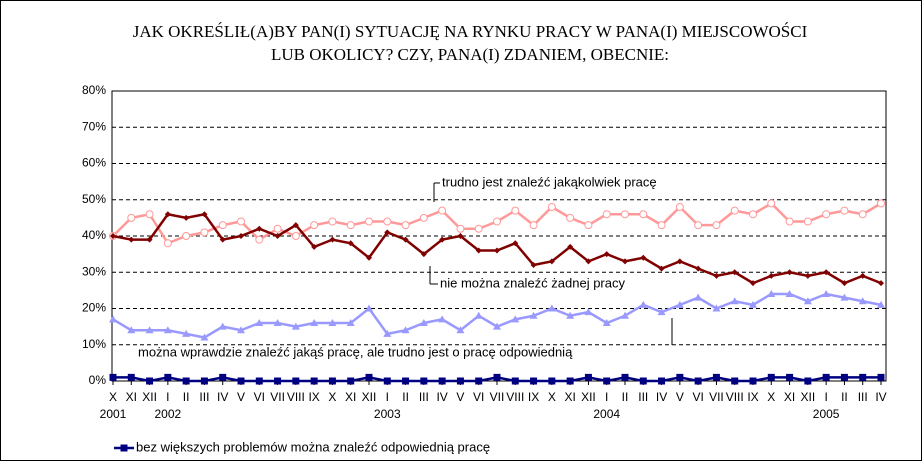 Image resolution: width=922 pixels, height=466 pixels. What do you see at coordinates (131, 397) in the screenshot?
I see `x-tick-label: XI` at bounding box center [131, 397].